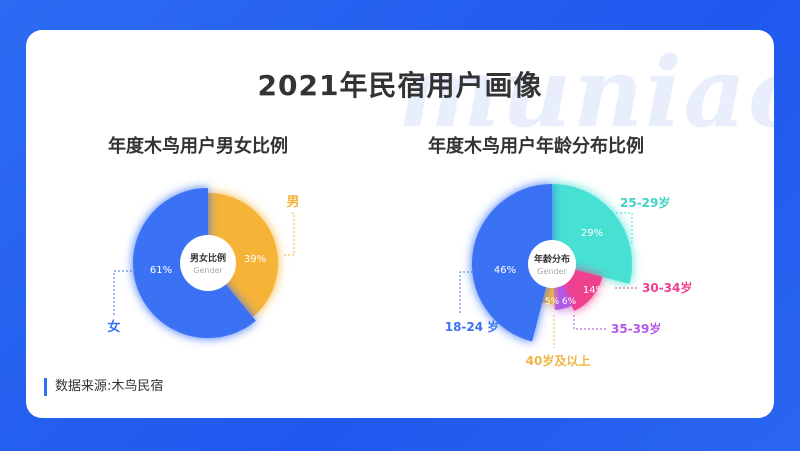 The width and height of the screenshot is (800, 451). What do you see at coordinates (552, 302) in the screenshot?
I see `age-40-plus-percent: 5%` at bounding box center [552, 302].